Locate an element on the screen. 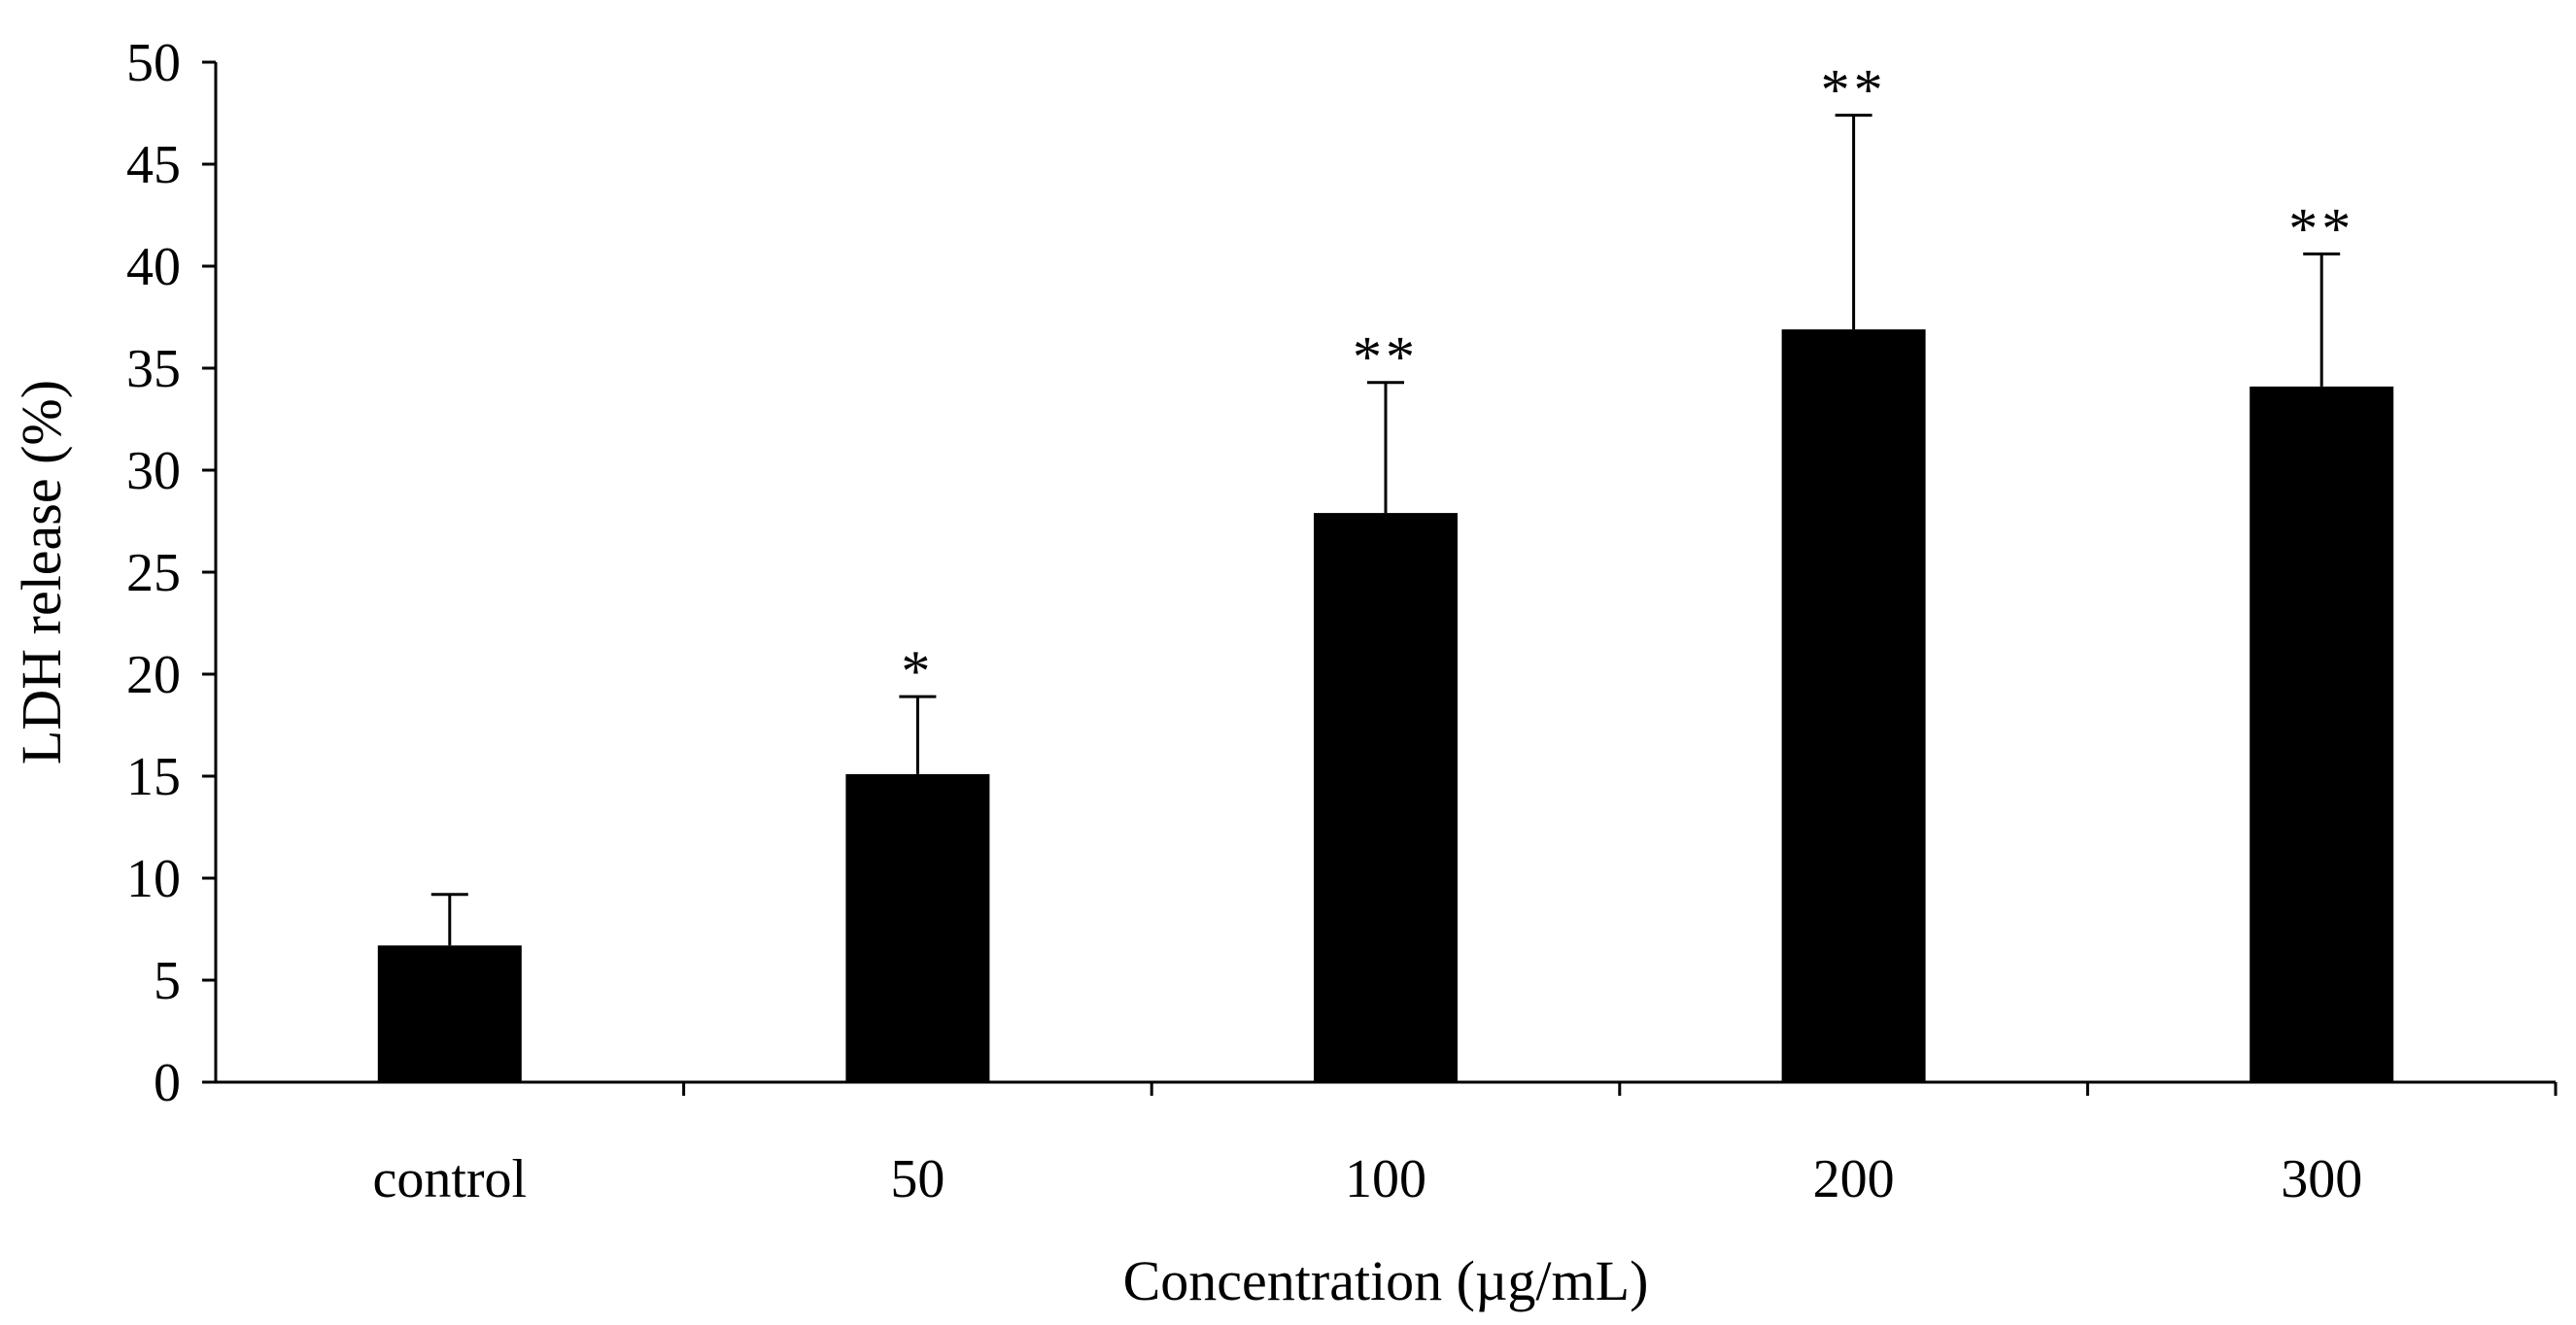  y-tick-label: 0 is located at coordinates (168, 1083).